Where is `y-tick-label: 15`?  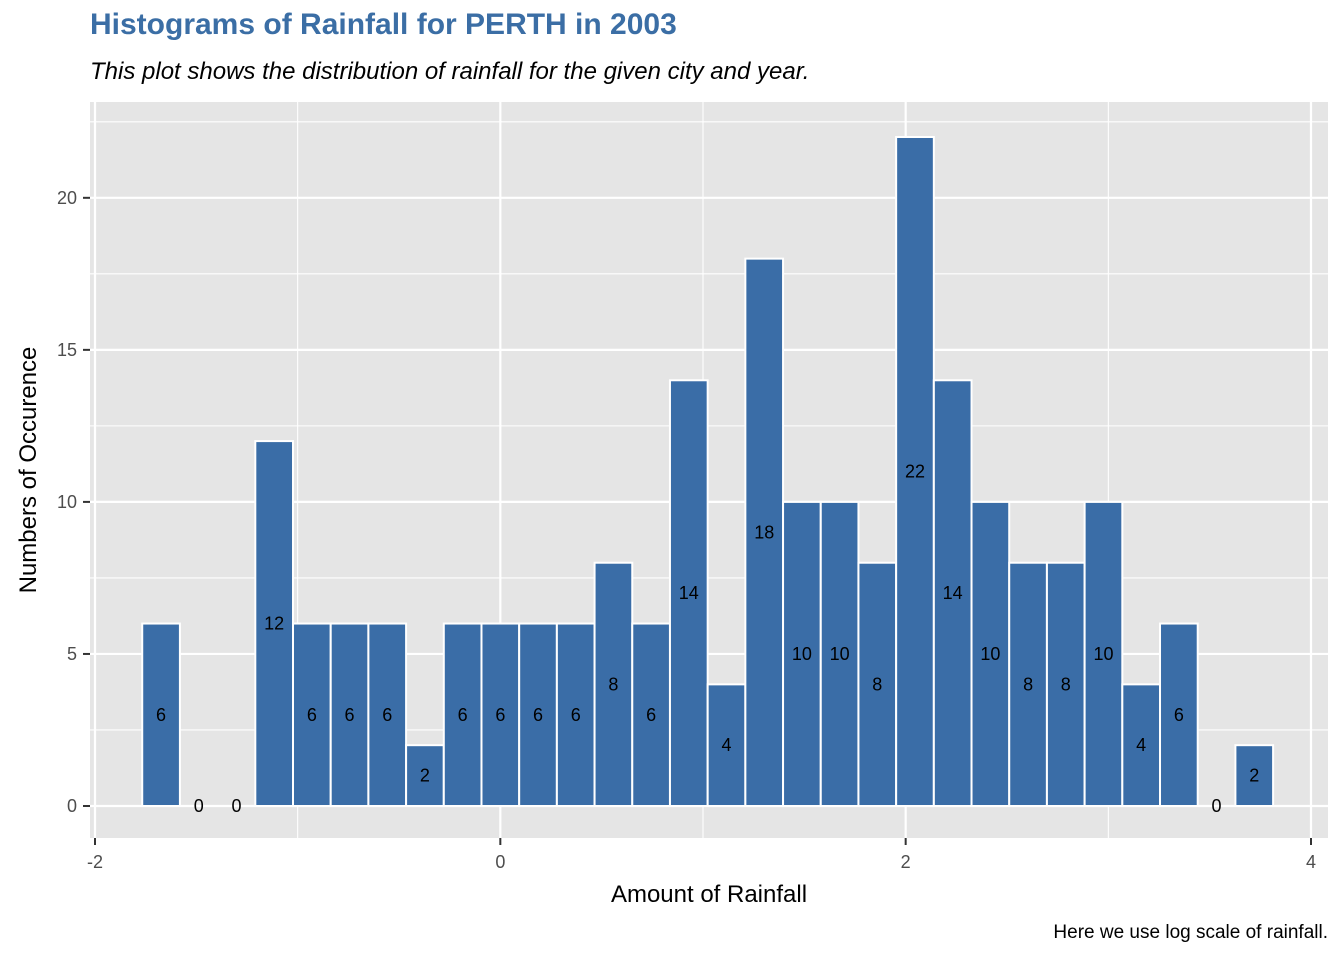
y-tick-label: 15 is located at coordinates (67, 350).